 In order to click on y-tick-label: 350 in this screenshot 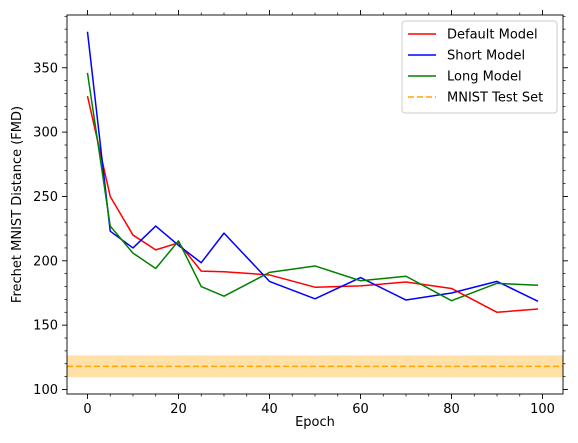, I will do `click(45, 68)`.